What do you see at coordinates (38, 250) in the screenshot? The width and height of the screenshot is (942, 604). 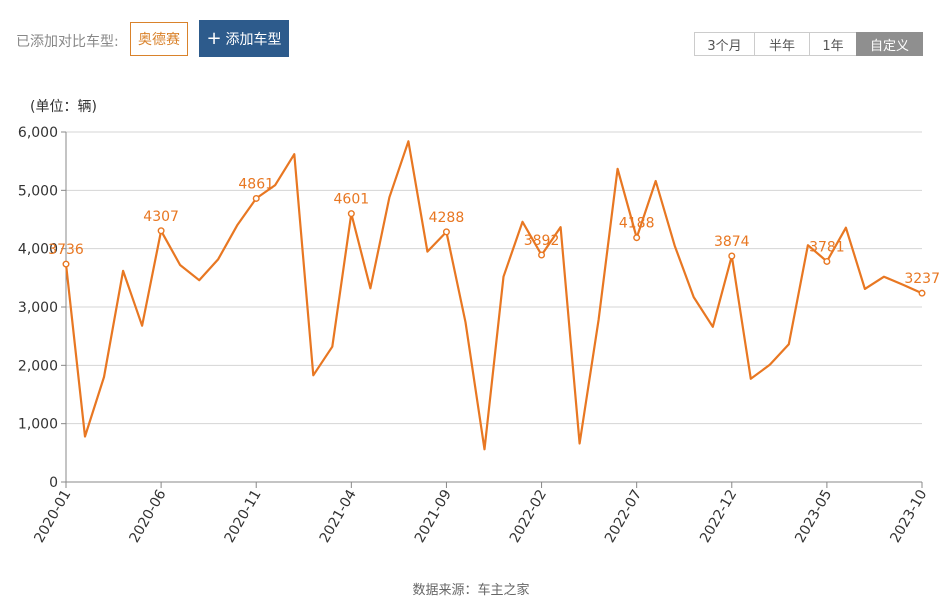 I see `y-tick-label: 4,000` at bounding box center [38, 250].